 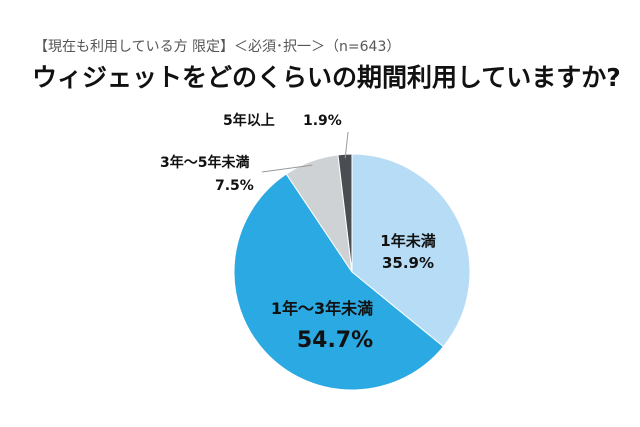 I want to click on slice-value-5yr-over: 1.9%, so click(x=322, y=121).